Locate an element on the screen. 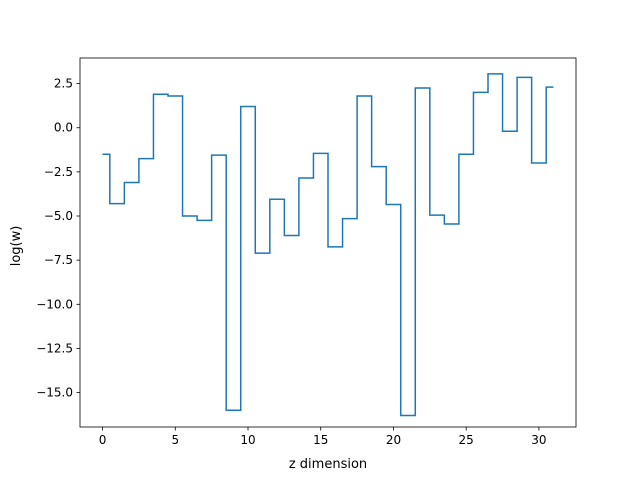  y-tick-label: −12.5 is located at coordinates (54, 348).